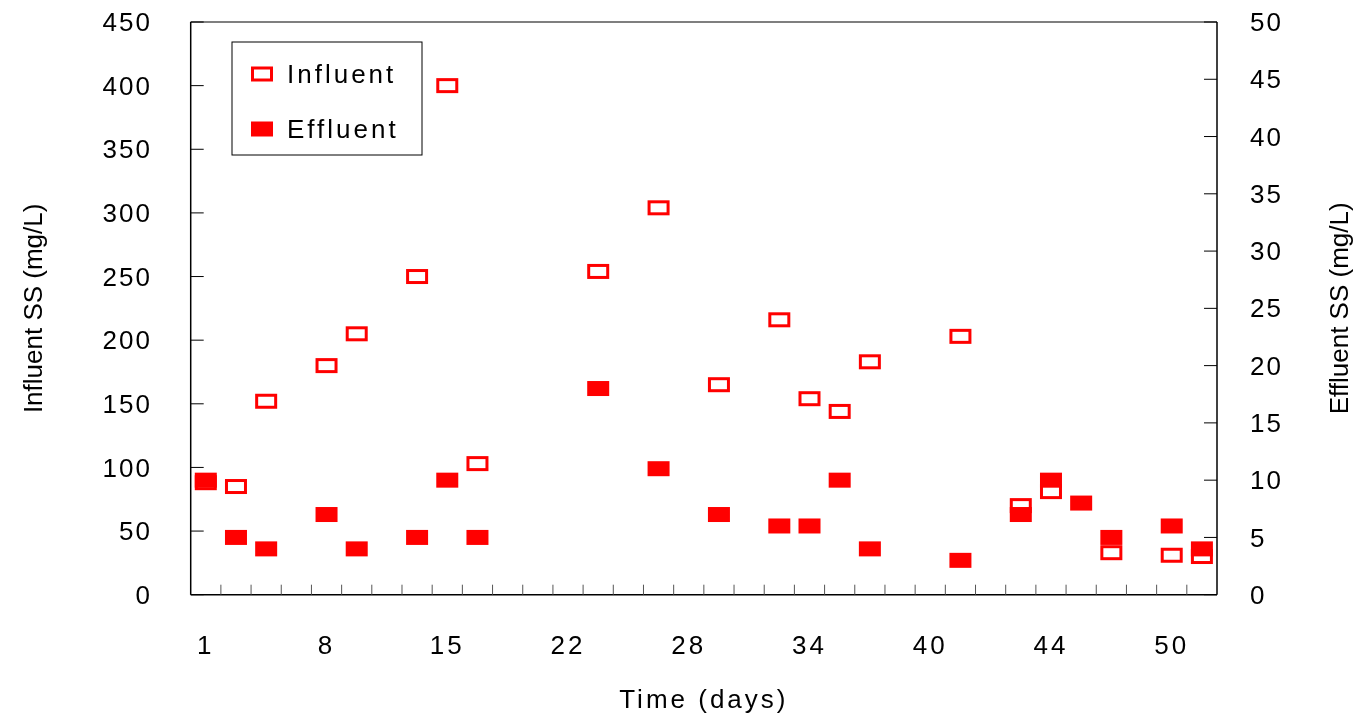  What do you see at coordinates (1258, 537) in the screenshot?
I see `y2-tick-label: 5` at bounding box center [1258, 537].